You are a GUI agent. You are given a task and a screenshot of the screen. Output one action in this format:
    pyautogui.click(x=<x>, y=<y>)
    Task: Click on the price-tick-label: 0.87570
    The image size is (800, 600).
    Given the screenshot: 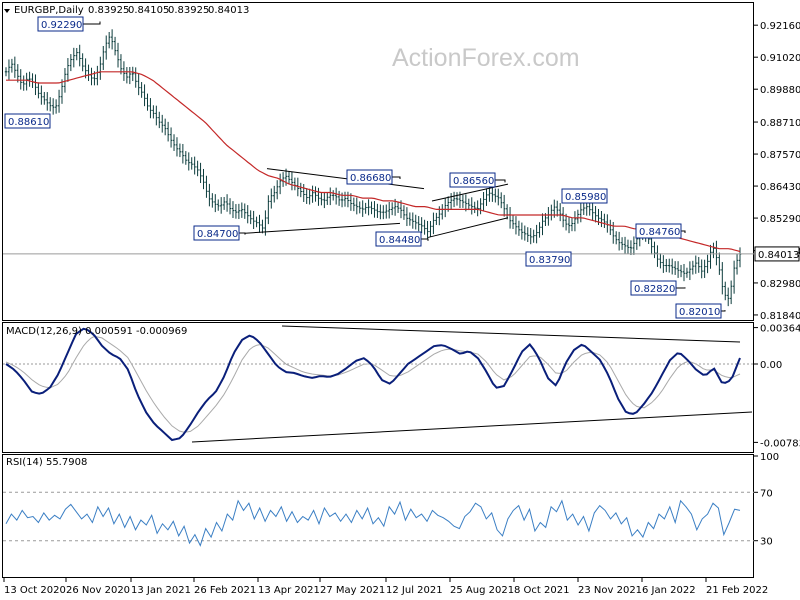 What is the action you would take?
    pyautogui.click(x=780, y=155)
    